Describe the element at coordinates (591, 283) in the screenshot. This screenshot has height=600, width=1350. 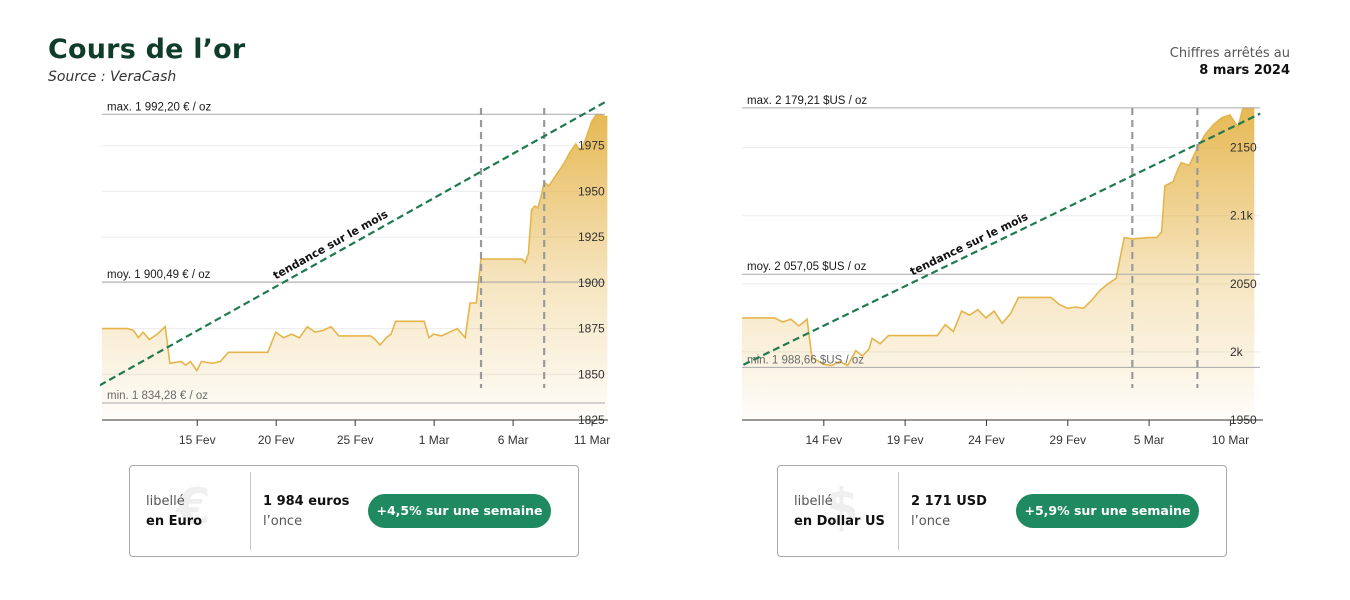
I see `y-tick-label: 1900` at that location.